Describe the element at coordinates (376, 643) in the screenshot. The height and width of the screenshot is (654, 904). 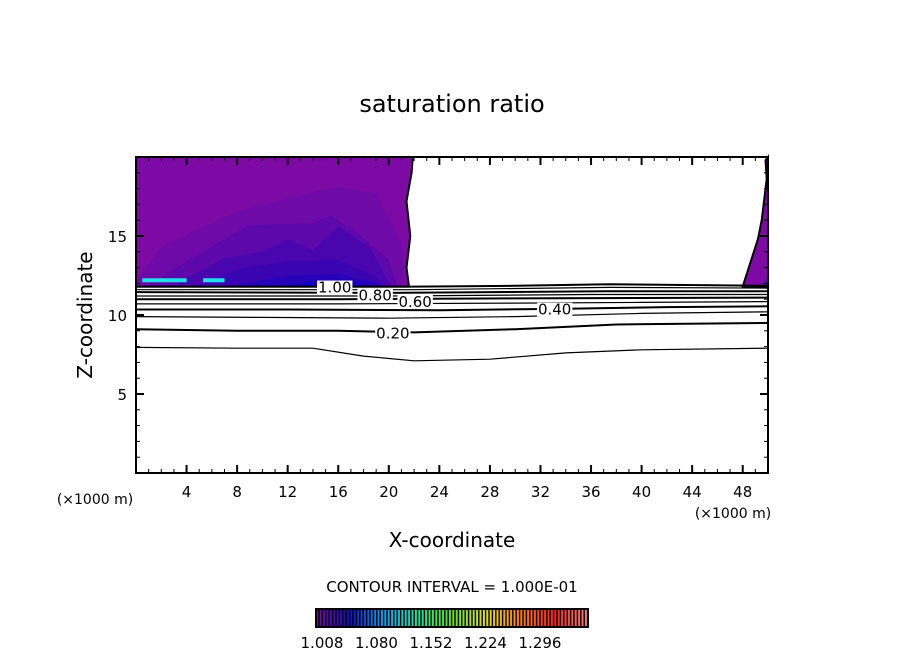
I see `colorbar-tick-label: 1.080` at that location.